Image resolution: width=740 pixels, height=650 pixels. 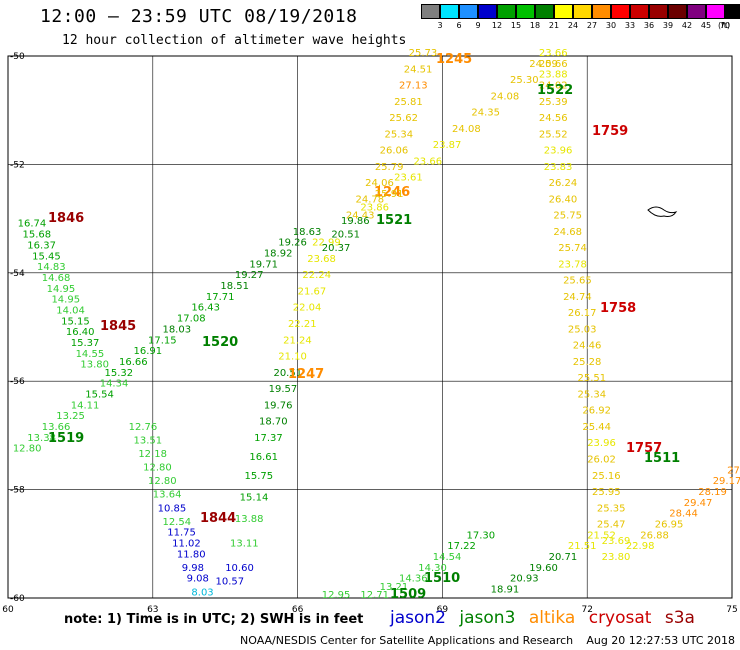 What do you see at coordinates (336, 595) in the screenshot?
I see `swh-value: 12.95` at bounding box center [336, 595].